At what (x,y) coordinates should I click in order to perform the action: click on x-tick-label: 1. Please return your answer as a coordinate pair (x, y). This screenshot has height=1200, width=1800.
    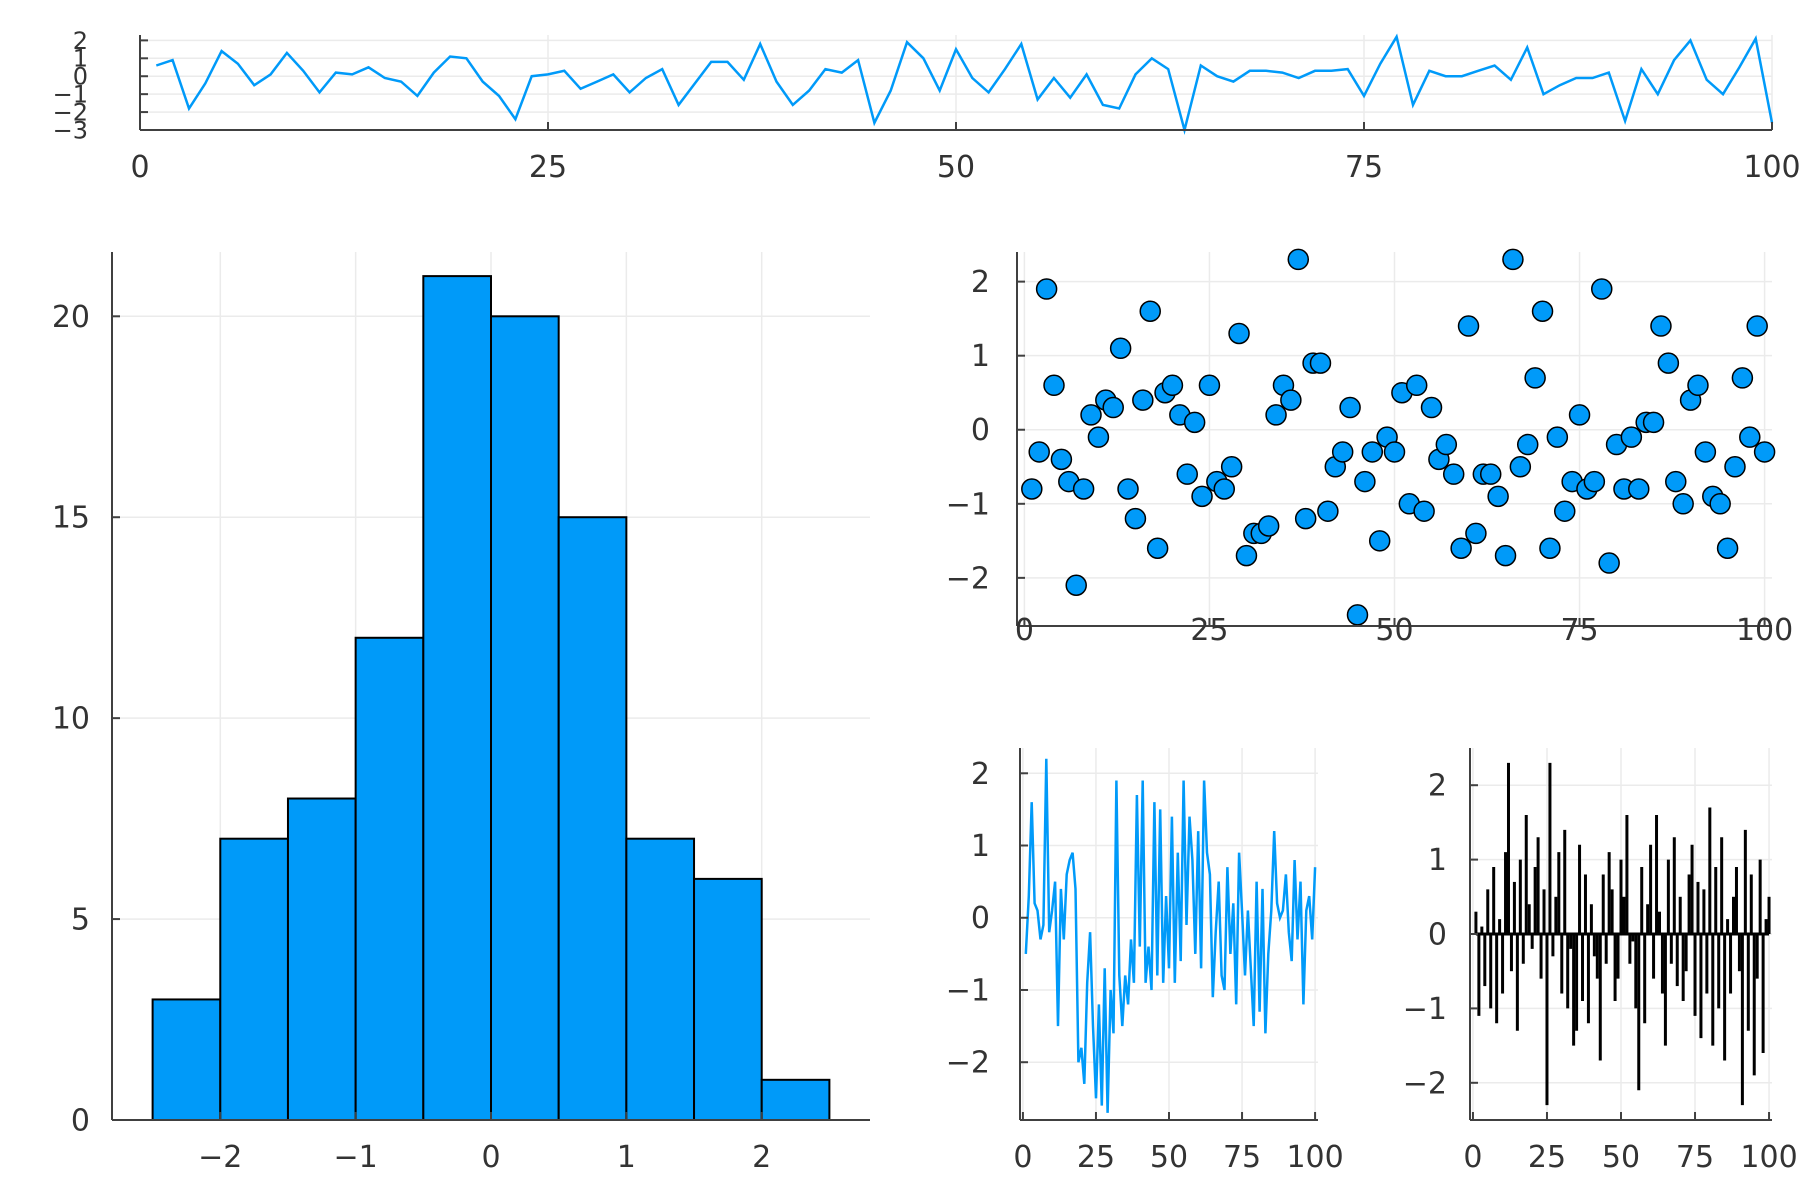
    Looking at the image, I should click on (626, 1157).